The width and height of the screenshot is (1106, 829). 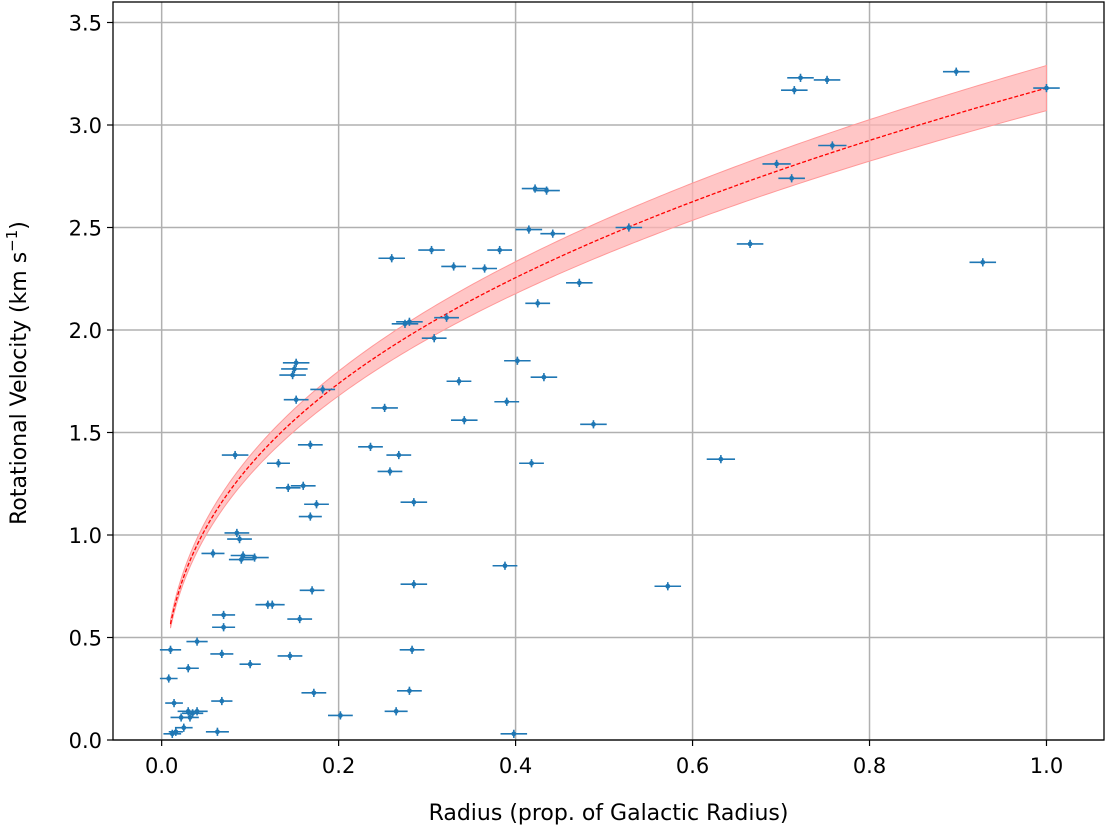 I want to click on y-tick-label: 3.0, so click(x=85, y=126).